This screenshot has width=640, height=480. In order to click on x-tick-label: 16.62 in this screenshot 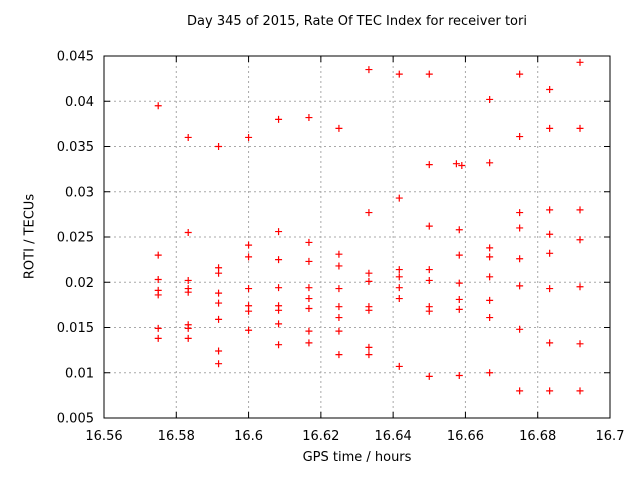, I will do `click(320, 436)`.